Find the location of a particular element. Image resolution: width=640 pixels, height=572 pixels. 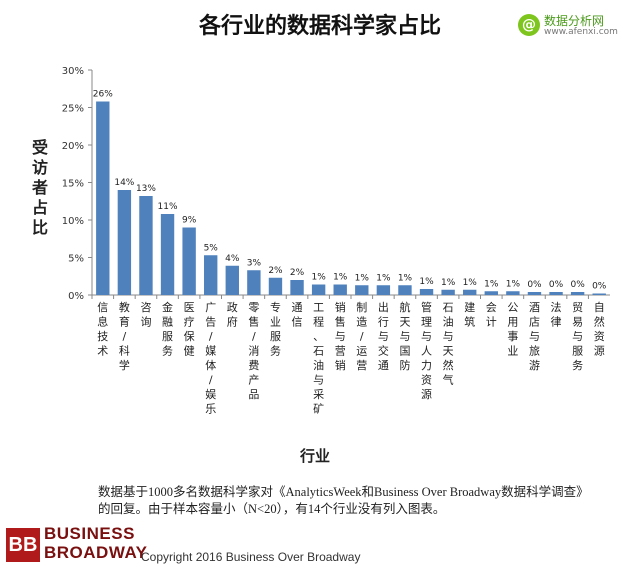

data-label: 3% is located at coordinates (254, 263).